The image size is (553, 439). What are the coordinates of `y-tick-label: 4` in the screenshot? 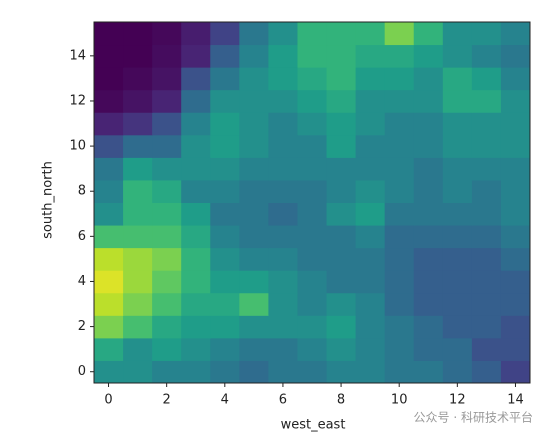 It's located at (82, 281).